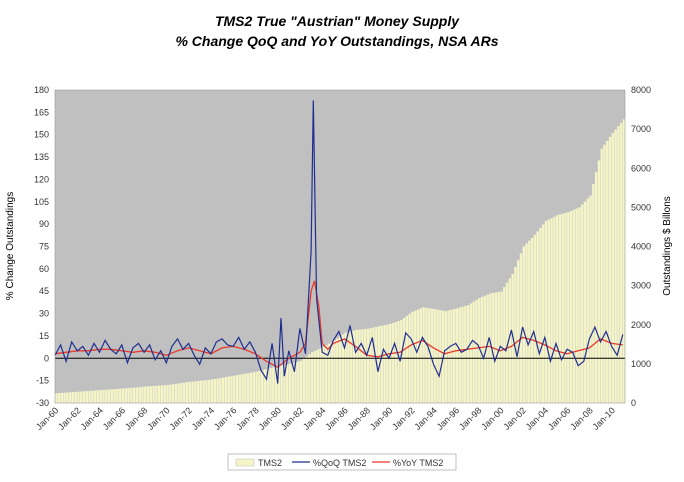 The height and width of the screenshot is (482, 684). What do you see at coordinates (641, 207) in the screenshot?
I see `right-tick-label: 5000` at bounding box center [641, 207].